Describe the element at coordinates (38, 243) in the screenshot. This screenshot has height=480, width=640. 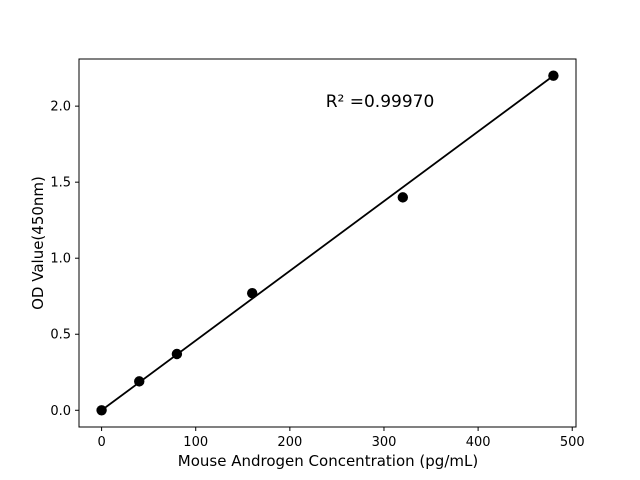
I see `y-axis-label: OD Value(450nm)` at that location.